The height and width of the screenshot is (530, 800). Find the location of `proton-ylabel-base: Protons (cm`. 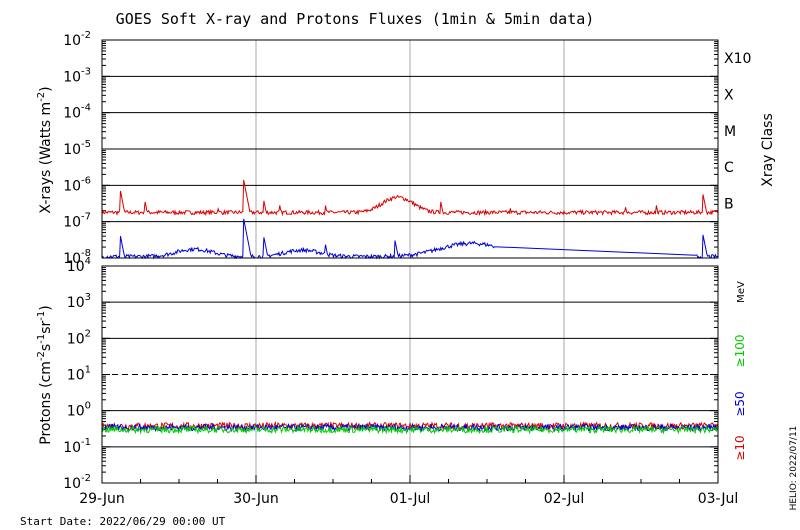

proton-ylabel-base: Protons (cm is located at coordinates (46, 403).